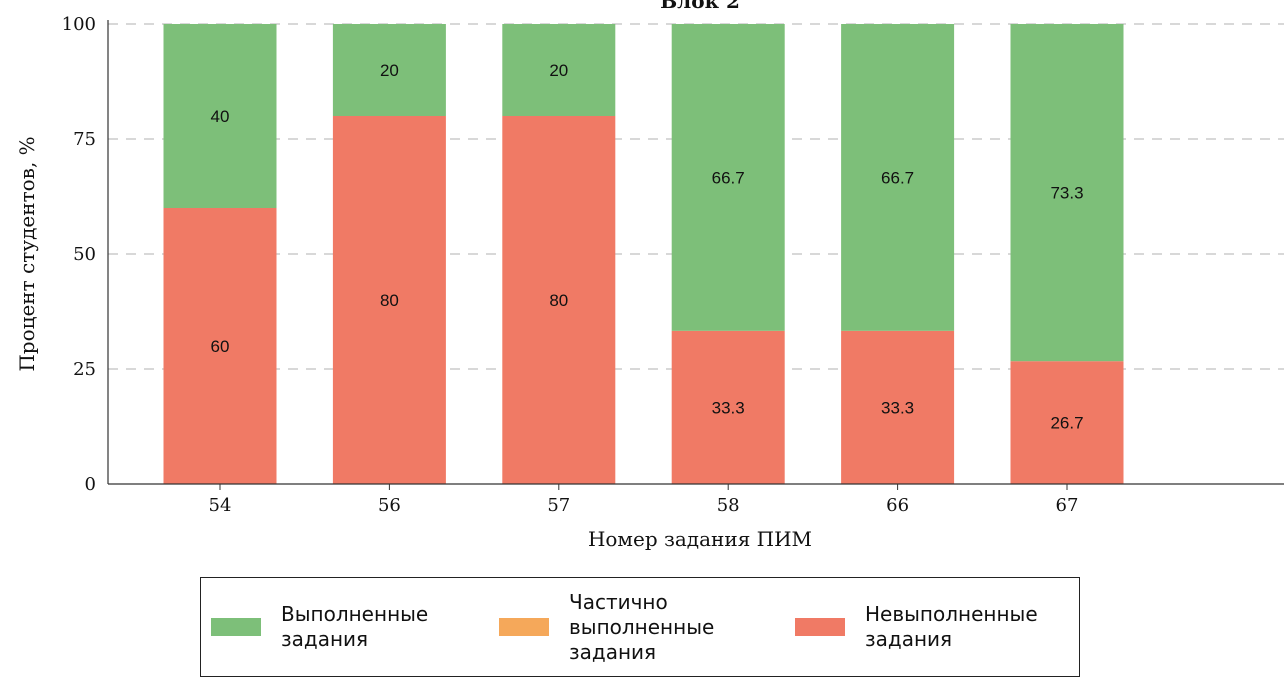 This screenshot has height=677, width=1284. I want to click on legend-item-partial: Частично выполненные задания, so click(606, 627).